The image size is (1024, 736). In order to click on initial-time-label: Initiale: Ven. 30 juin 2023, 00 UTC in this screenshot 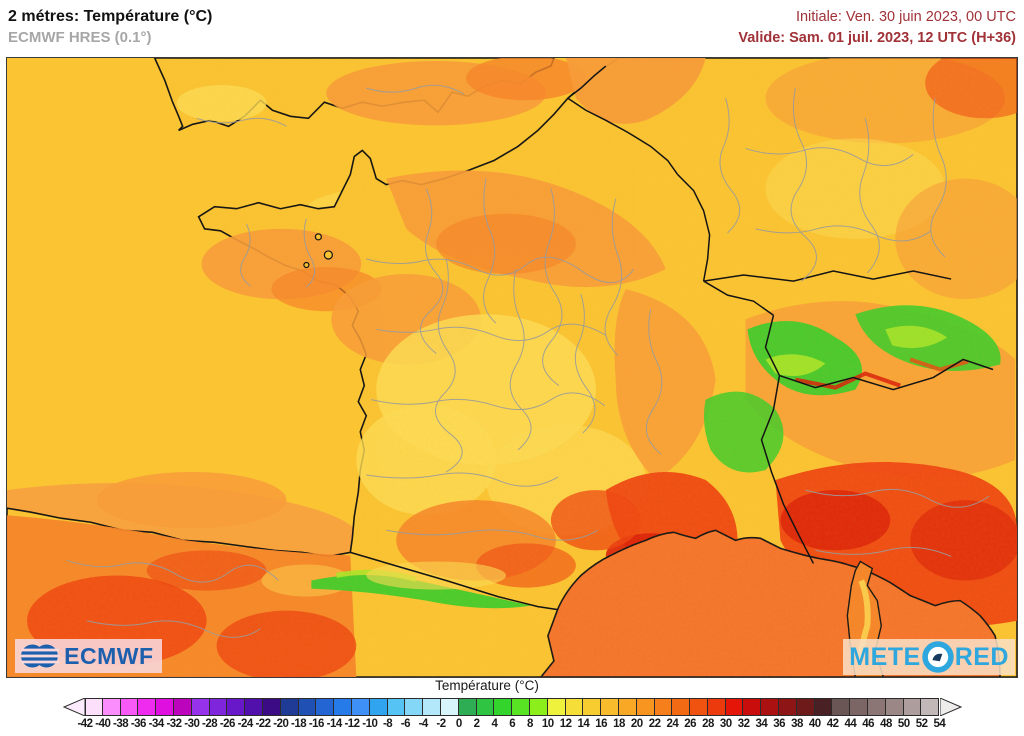, I will do `click(905, 17)`.